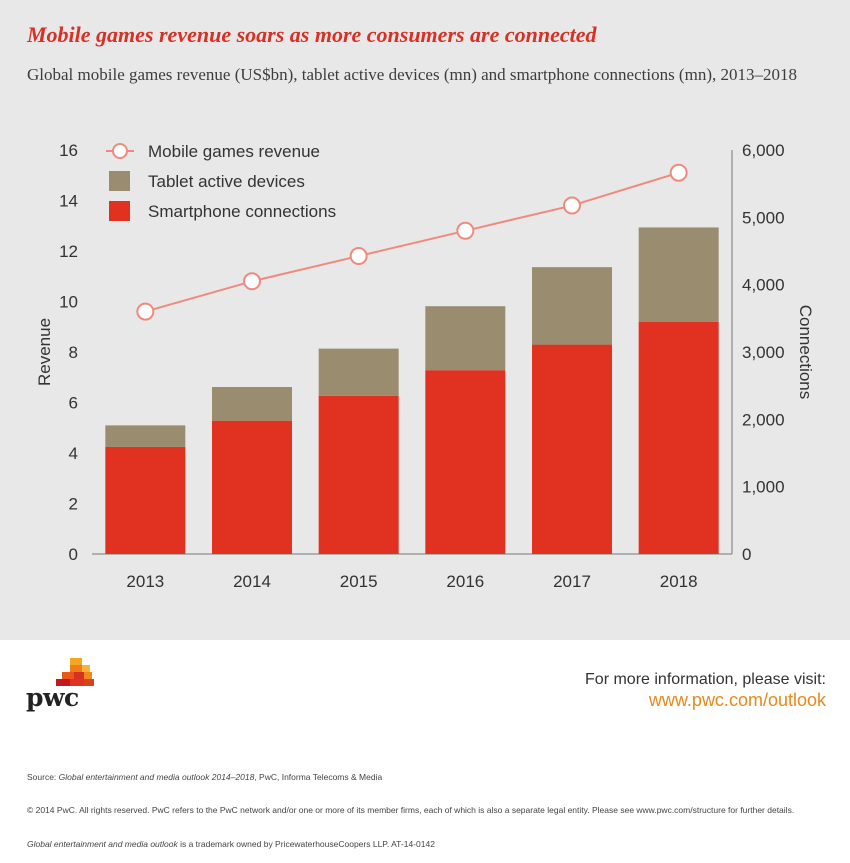 The image size is (850, 863). I want to click on right-axis-tick-label: 6,000, so click(763, 150).